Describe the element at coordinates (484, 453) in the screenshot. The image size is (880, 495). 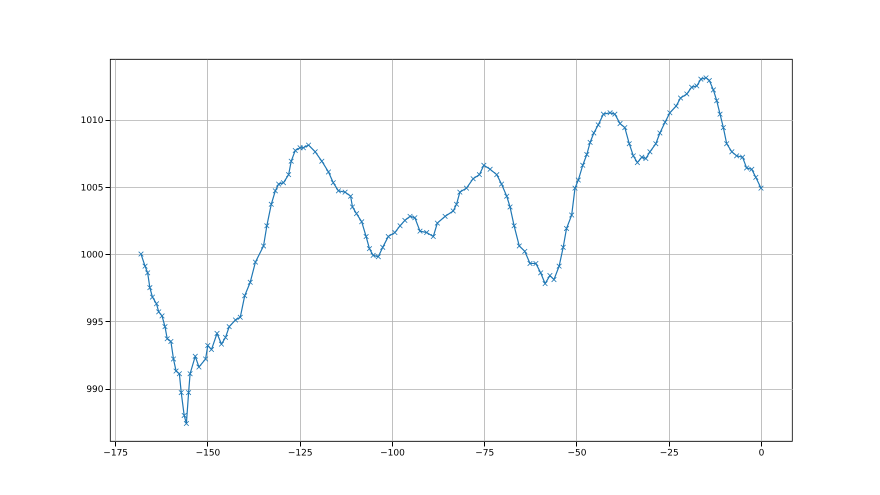
I see `x-tick-label: −75` at that location.